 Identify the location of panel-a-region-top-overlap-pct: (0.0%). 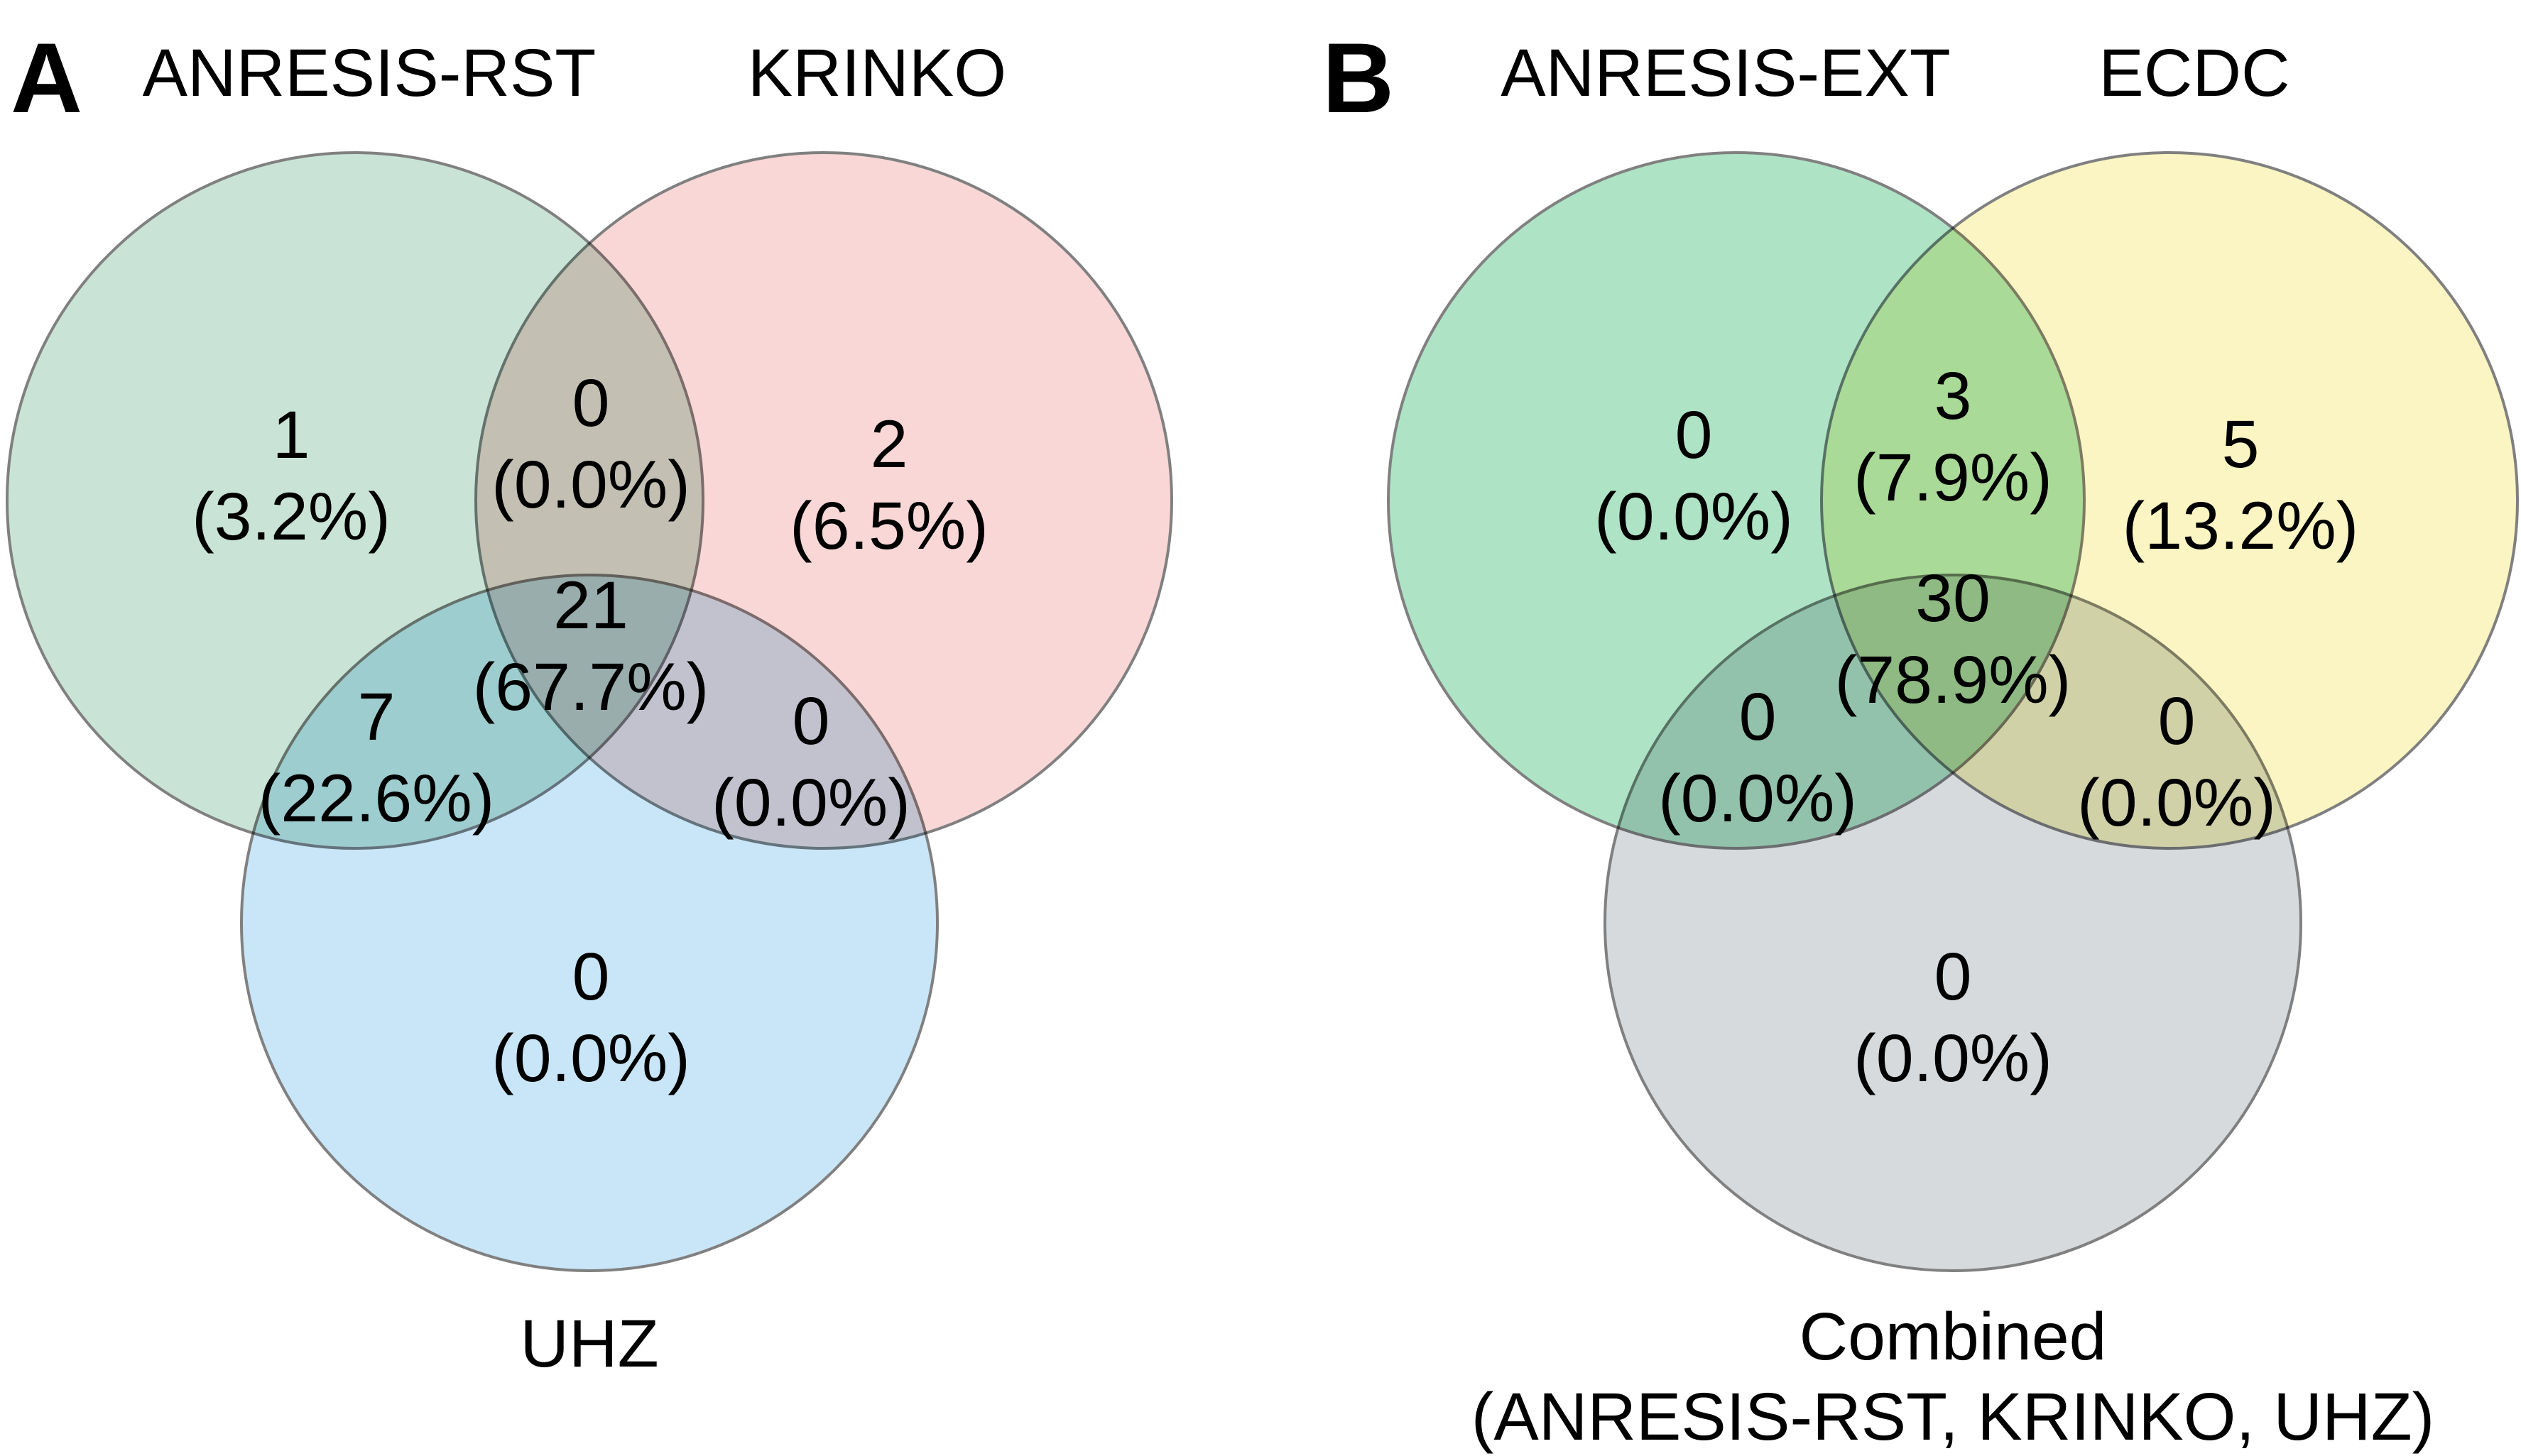
(590, 485).